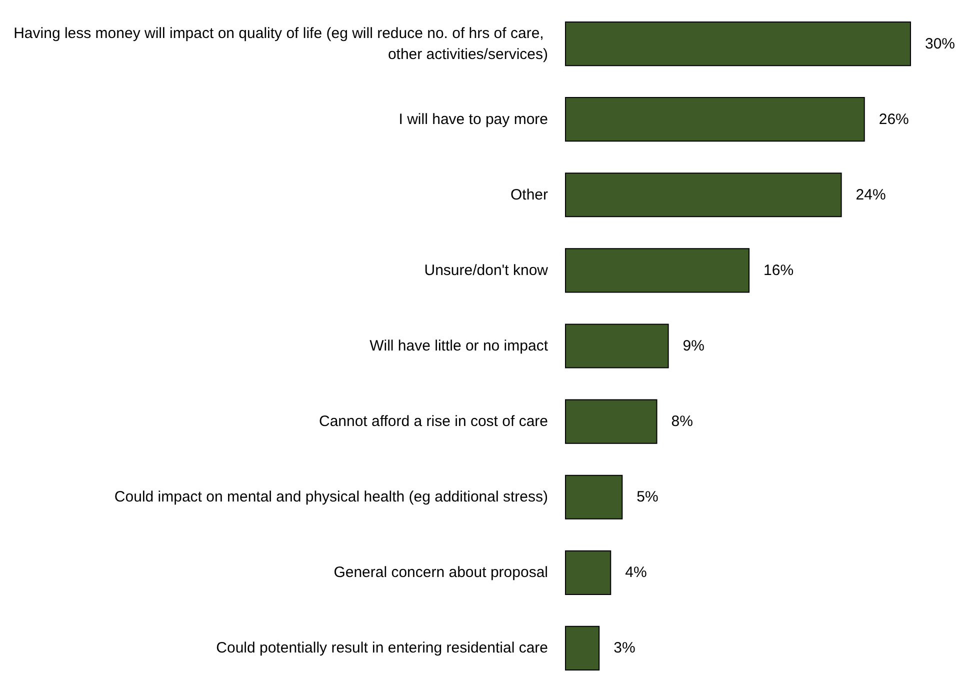 This screenshot has width=959, height=686. I want to click on y-tick-label: Having less money will impact on quality of life (eg will reduce no. of hrs of care, other activities/services), so click(281, 43).